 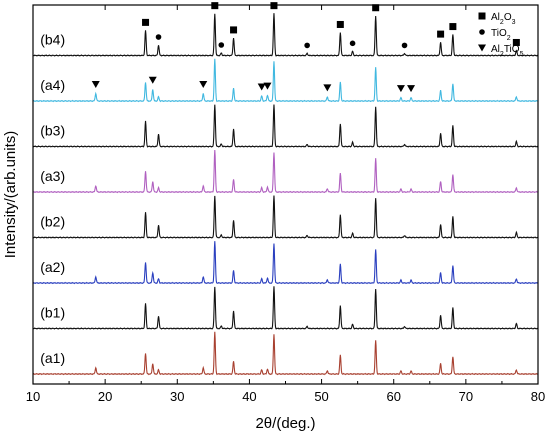 I want to click on x-tick-label: 10, so click(x=33, y=396).